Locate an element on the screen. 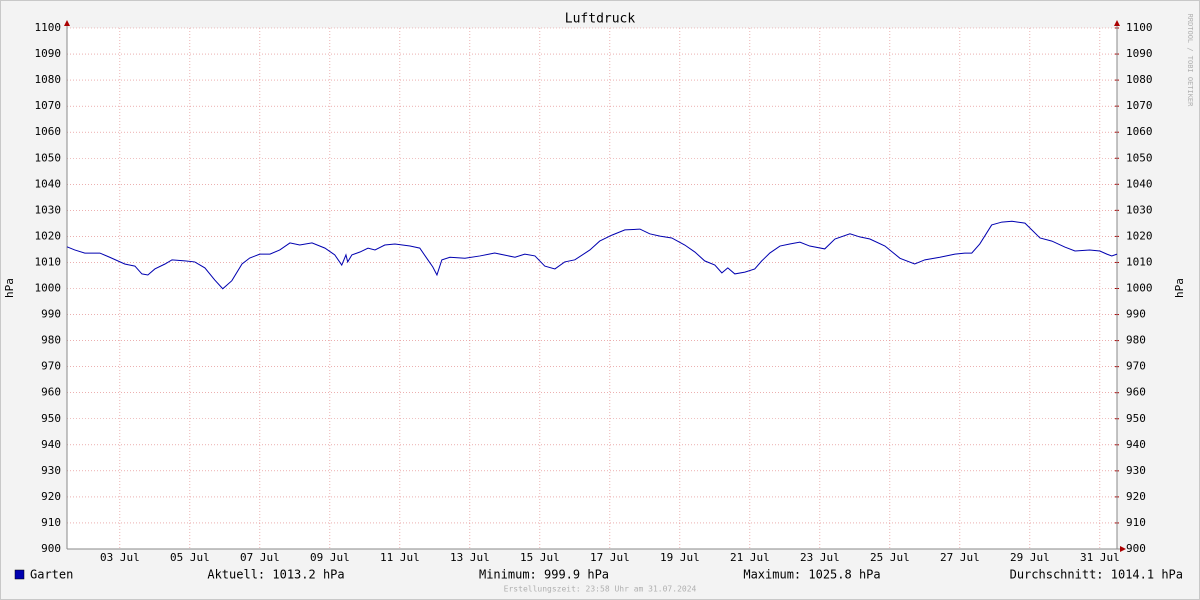  y-tick-label: 1050 is located at coordinates (48, 157).